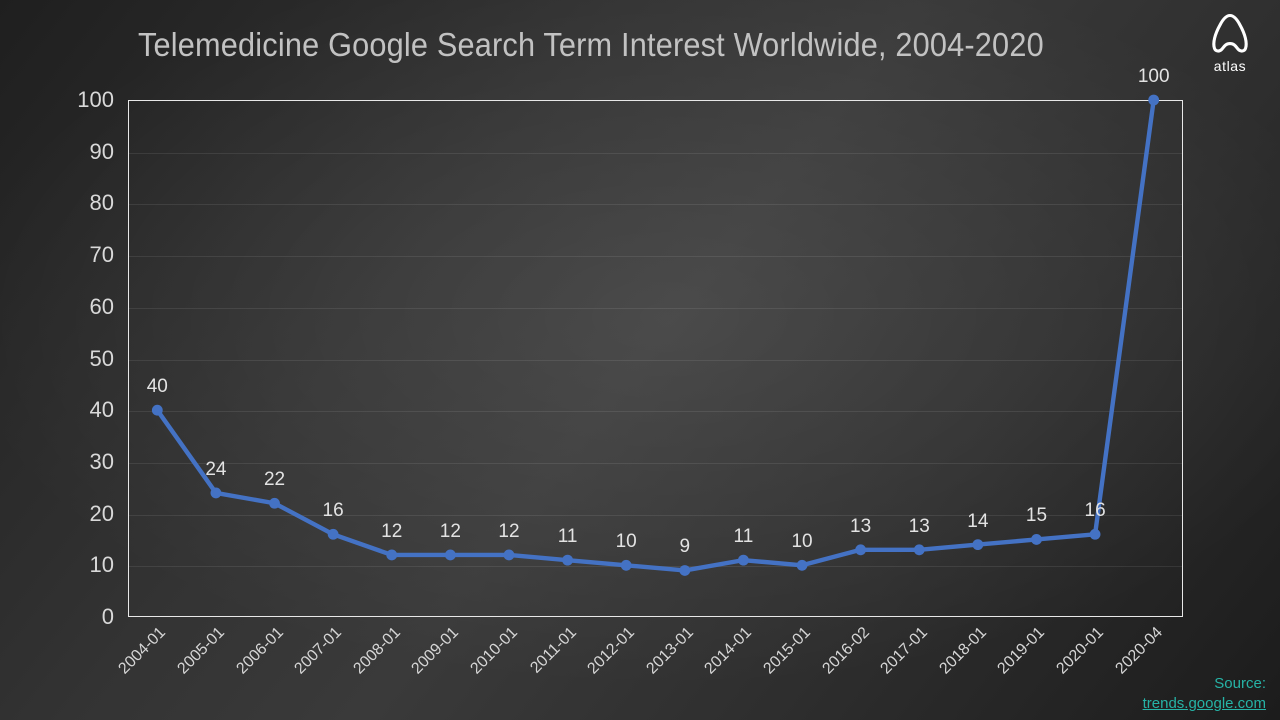  Describe the element at coordinates (1153, 76) in the screenshot. I see `data-point-label: 100` at that location.